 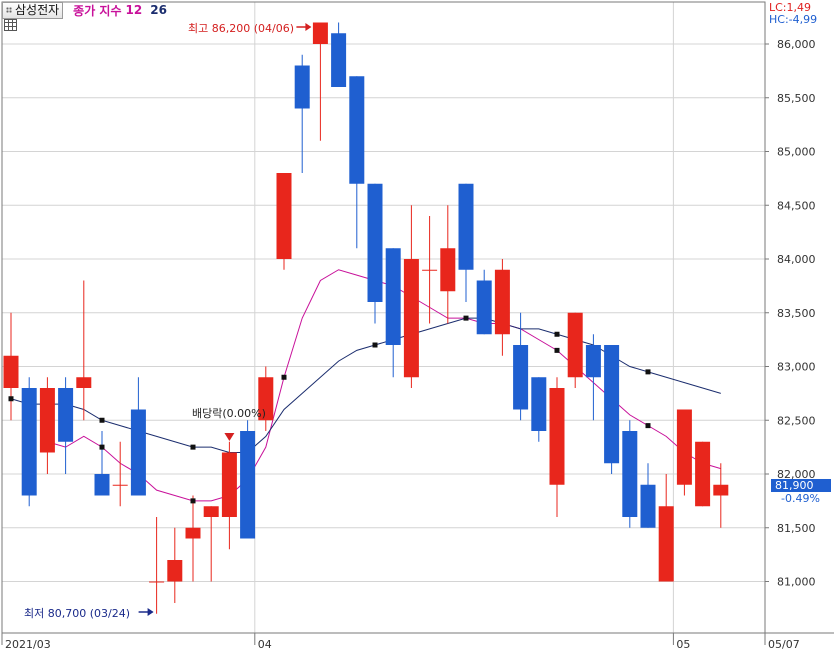 I want to click on lc-readout: LC:1,49, so click(x=790, y=7).